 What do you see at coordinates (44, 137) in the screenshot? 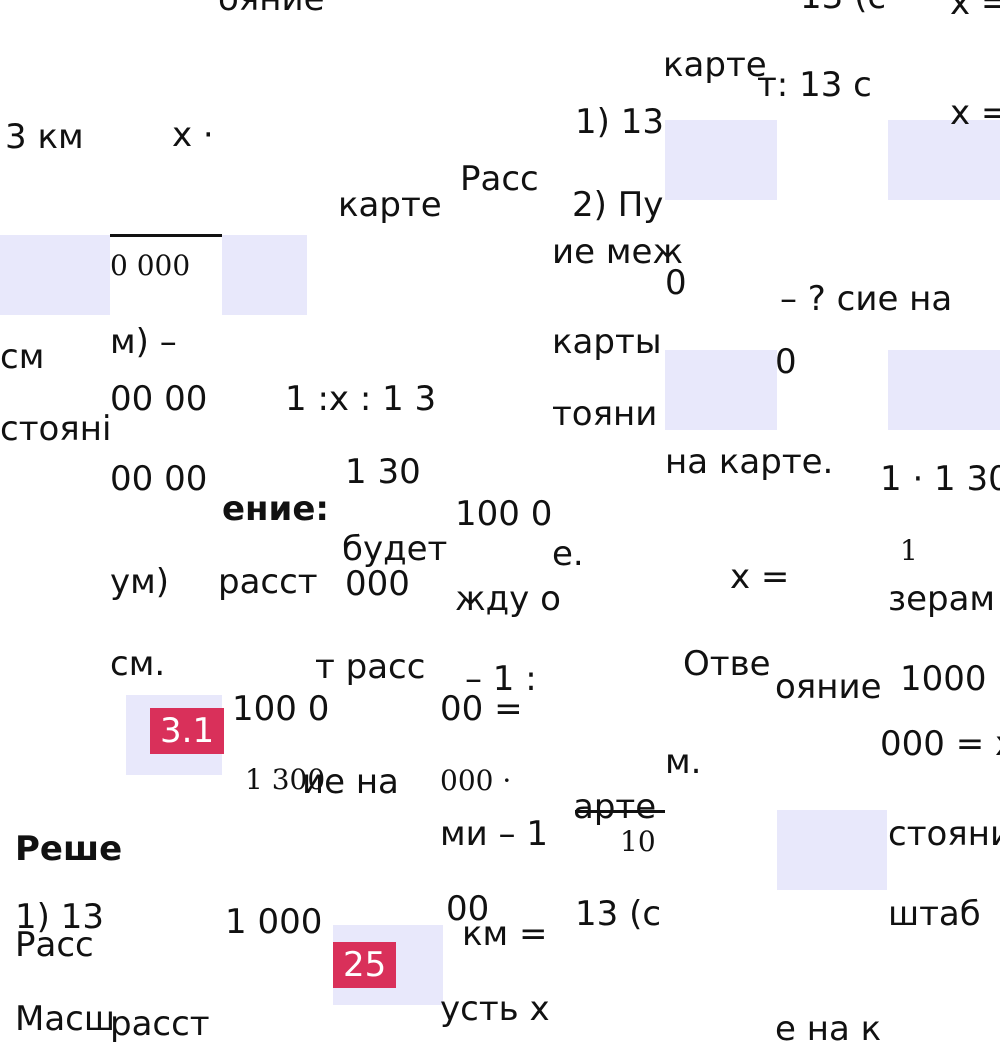
I see `text-fragment: 3 км` at bounding box center [44, 137].